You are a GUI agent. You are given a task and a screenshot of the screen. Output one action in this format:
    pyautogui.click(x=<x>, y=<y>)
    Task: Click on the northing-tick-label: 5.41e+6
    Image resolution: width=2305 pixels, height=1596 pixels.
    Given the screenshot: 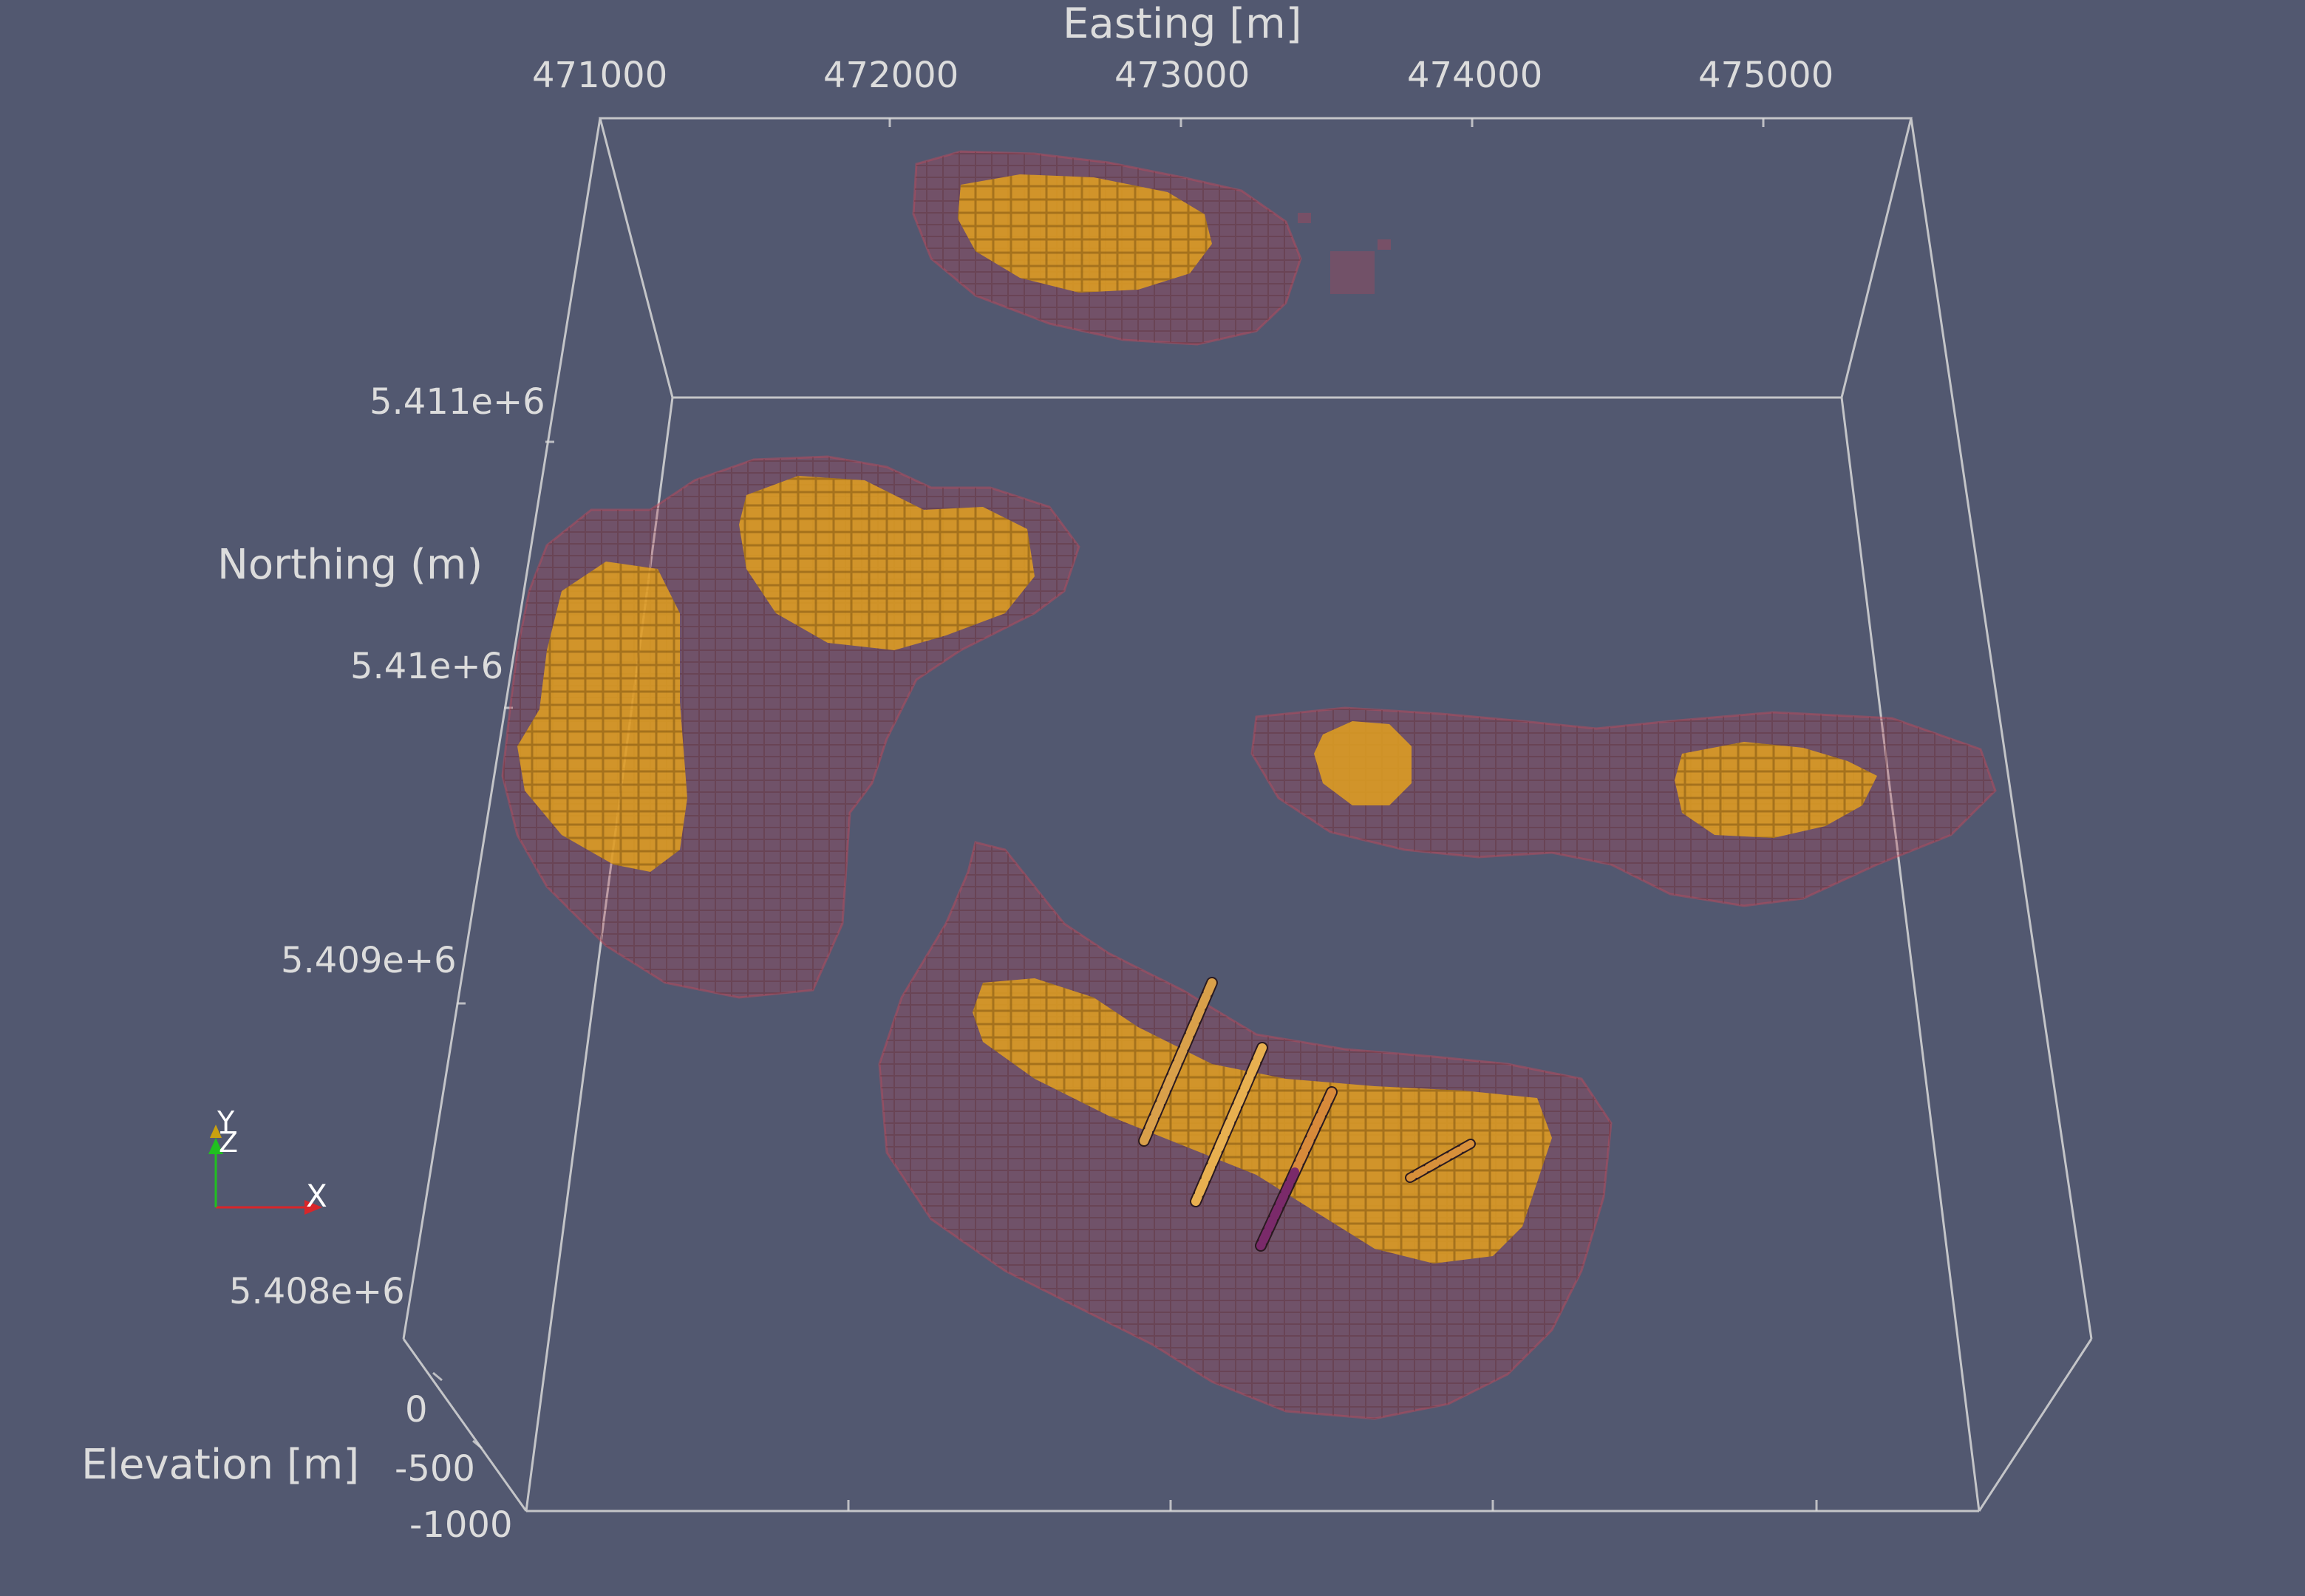 What is the action you would take?
    pyautogui.click(x=427, y=666)
    